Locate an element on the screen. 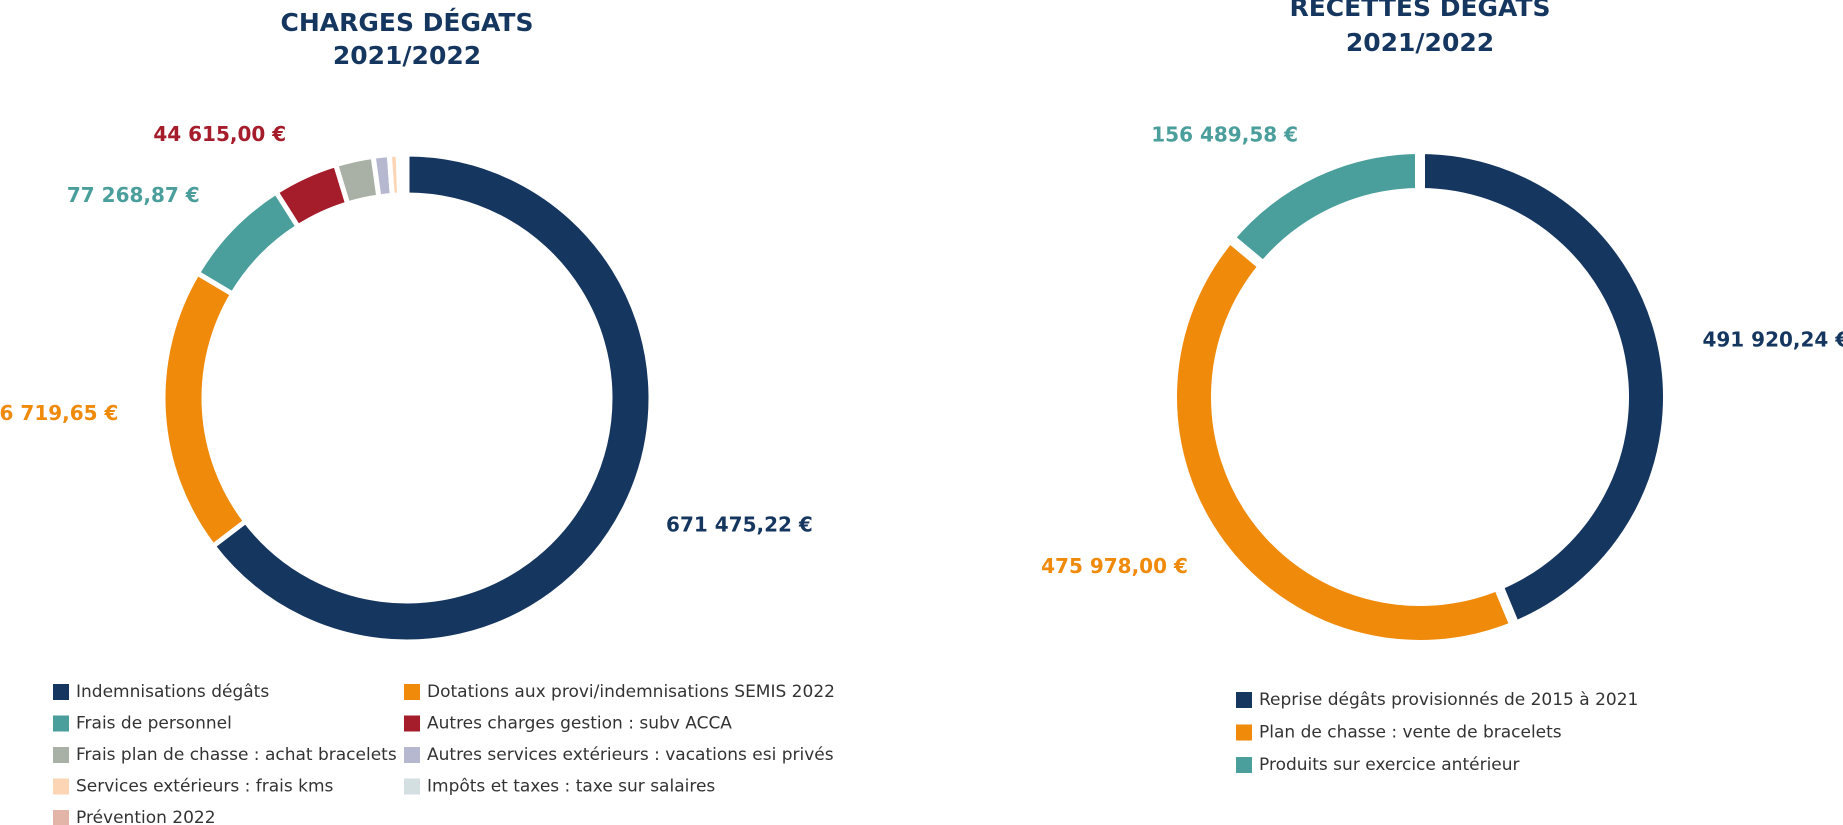 The image size is (1843, 825). legend-label: Services extérieurs : frais kms is located at coordinates (205, 787).